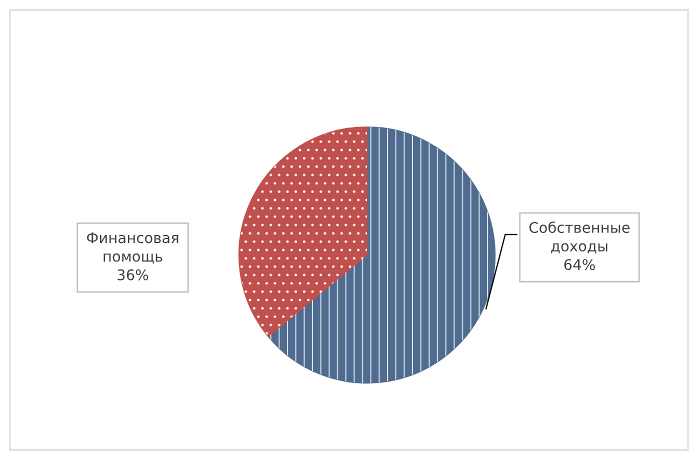  I want to click on slice-label: Собственные доходы, so click(579, 237).